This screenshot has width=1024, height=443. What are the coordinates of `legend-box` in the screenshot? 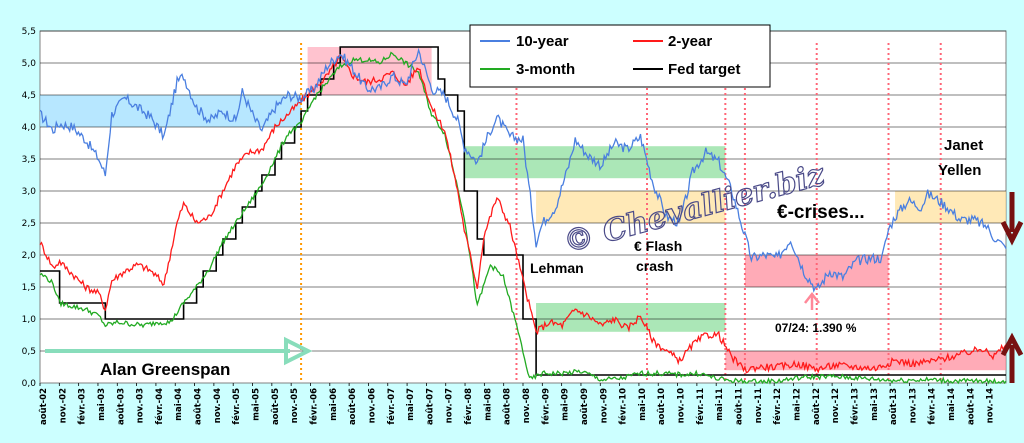 It's located at (620, 56).